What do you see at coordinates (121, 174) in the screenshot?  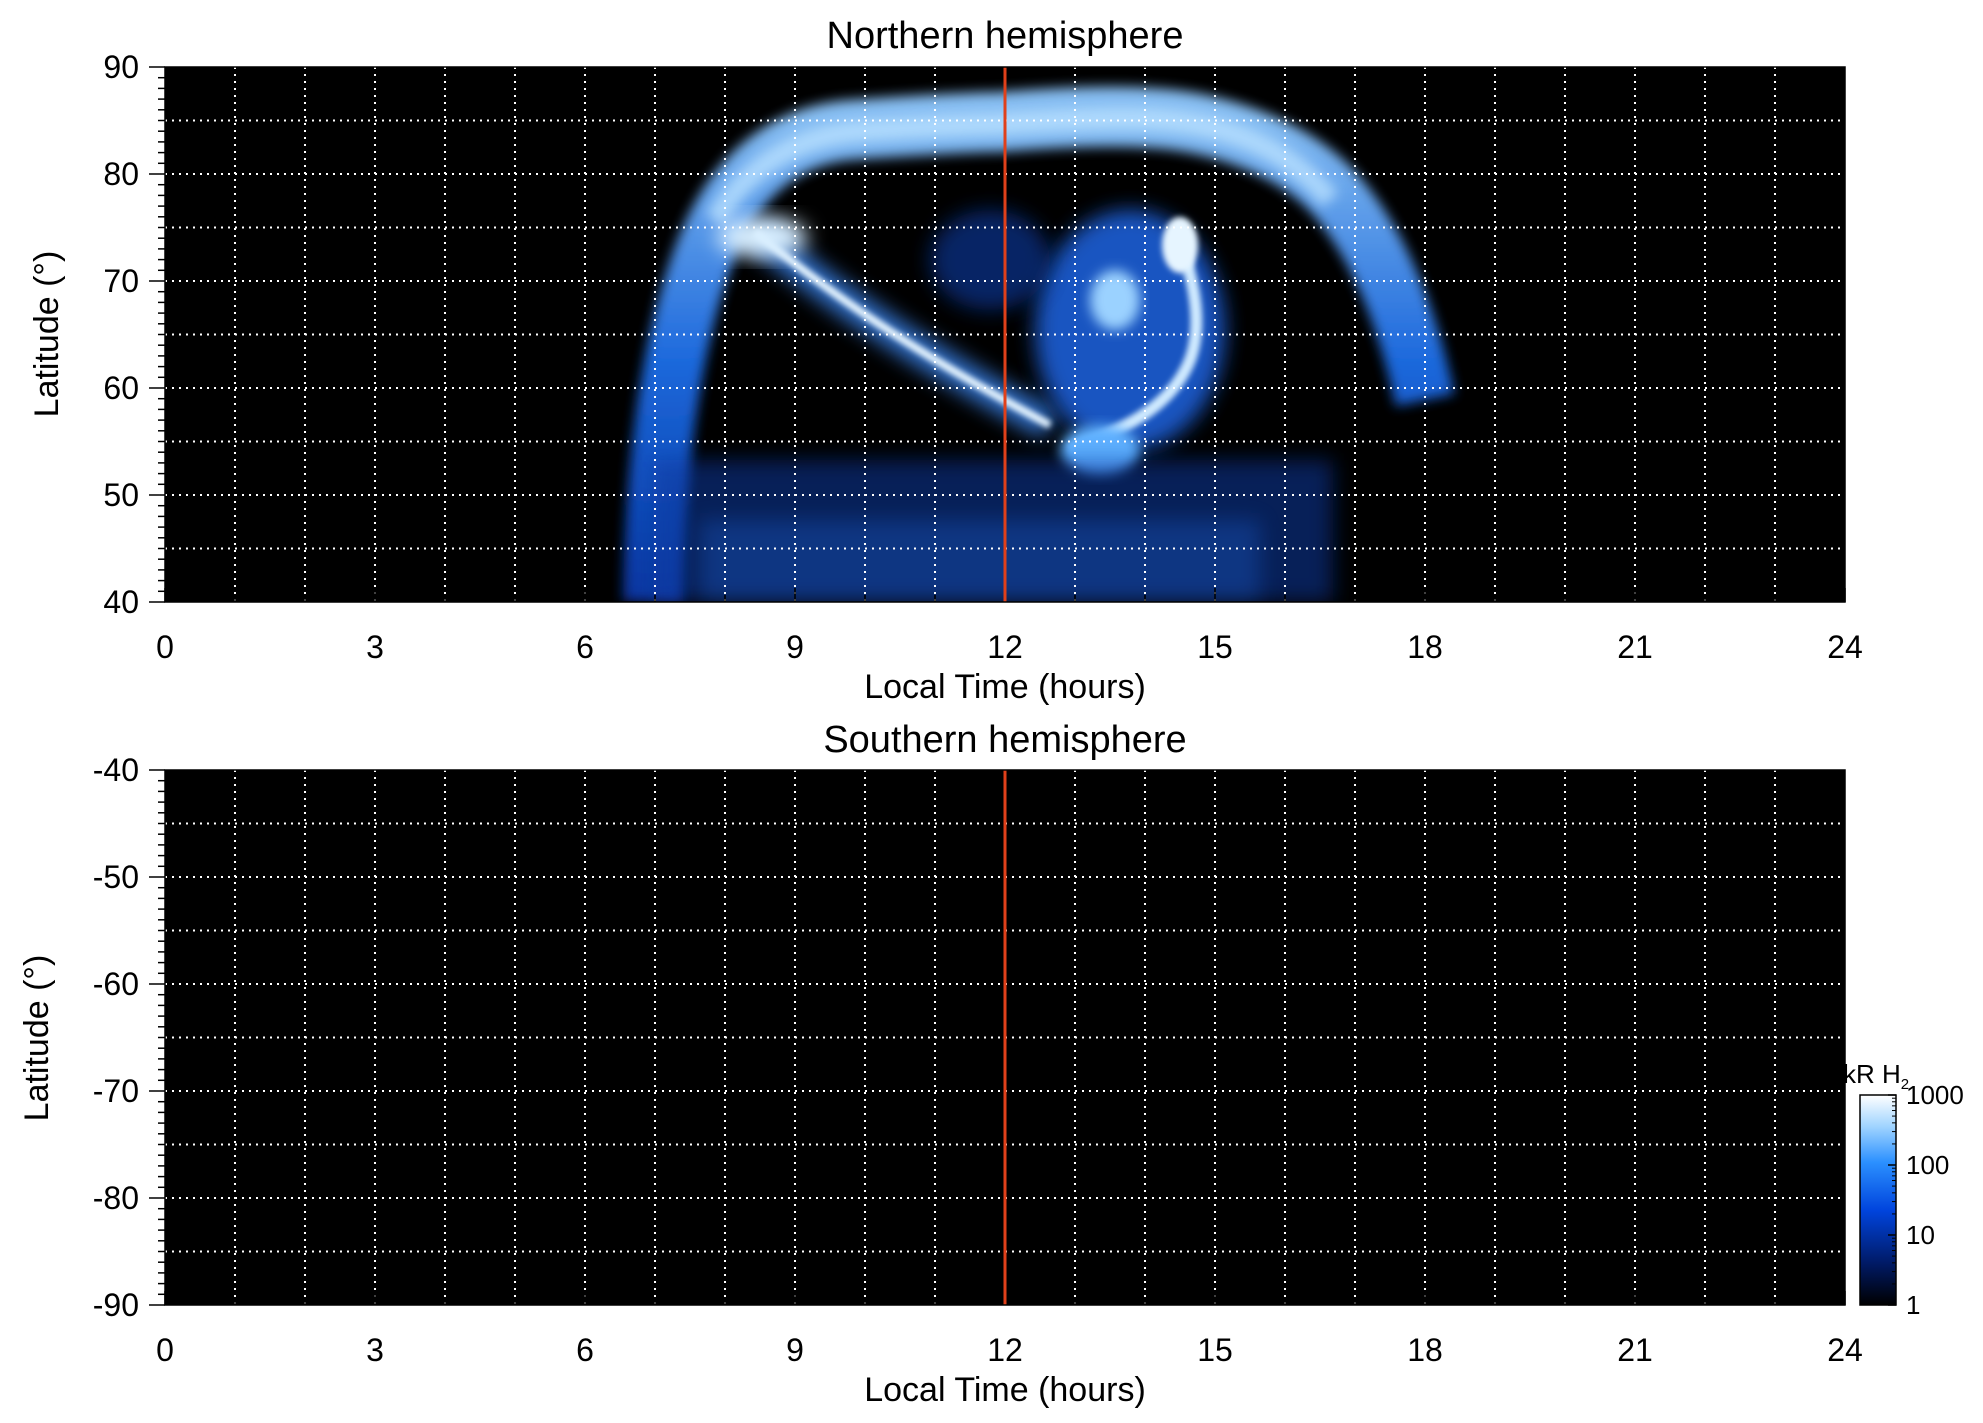 I see `y-tick-label: 80` at bounding box center [121, 174].